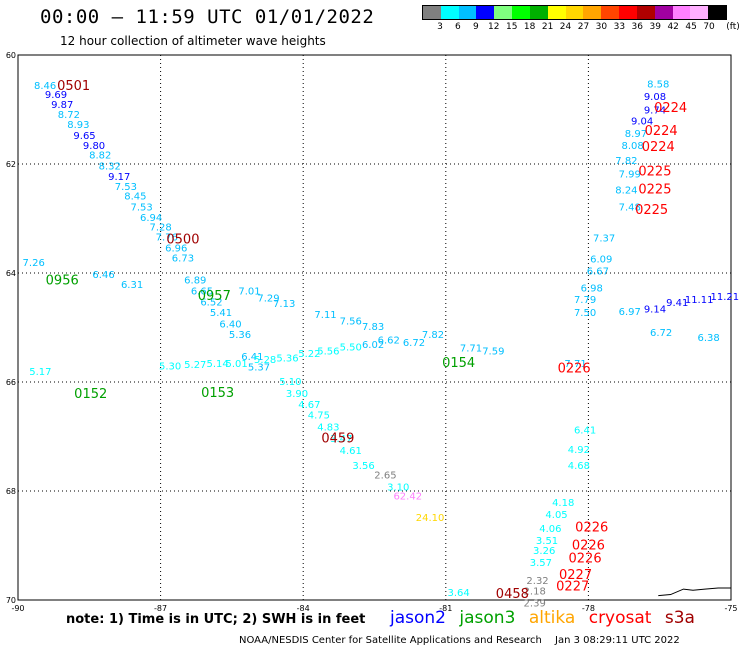 This screenshot has height=650, width=740. I want to click on swh-label: 7.13, so click(284, 304).